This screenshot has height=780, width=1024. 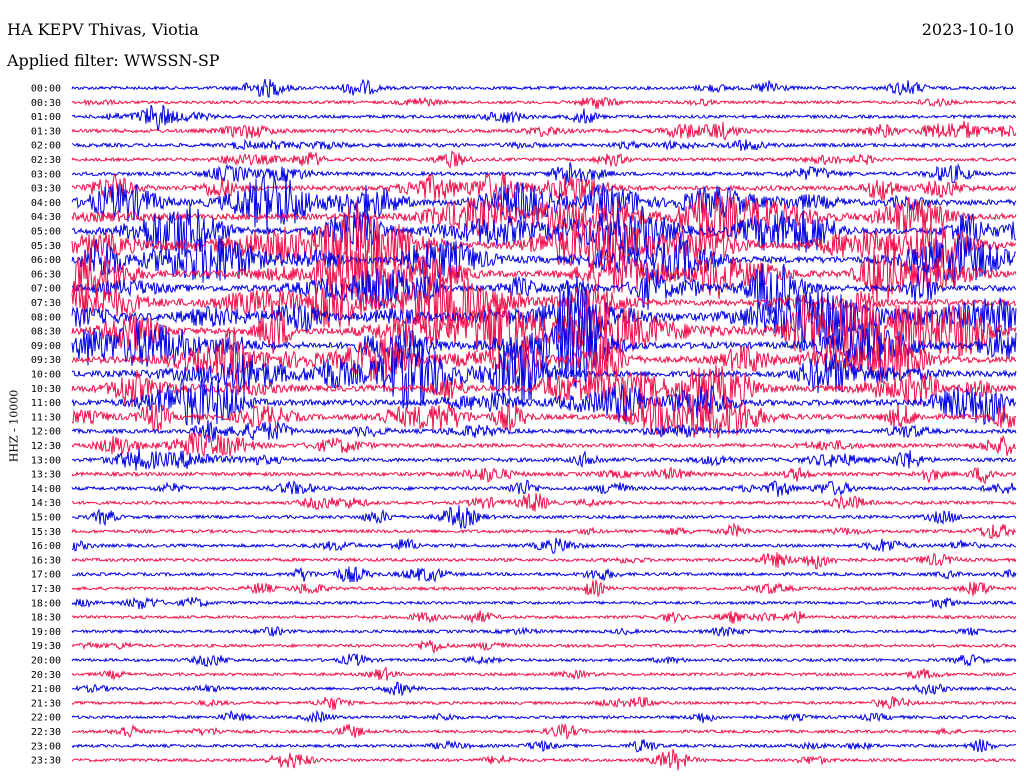 I want to click on row-label-1100: 11:00, so click(x=46, y=403).